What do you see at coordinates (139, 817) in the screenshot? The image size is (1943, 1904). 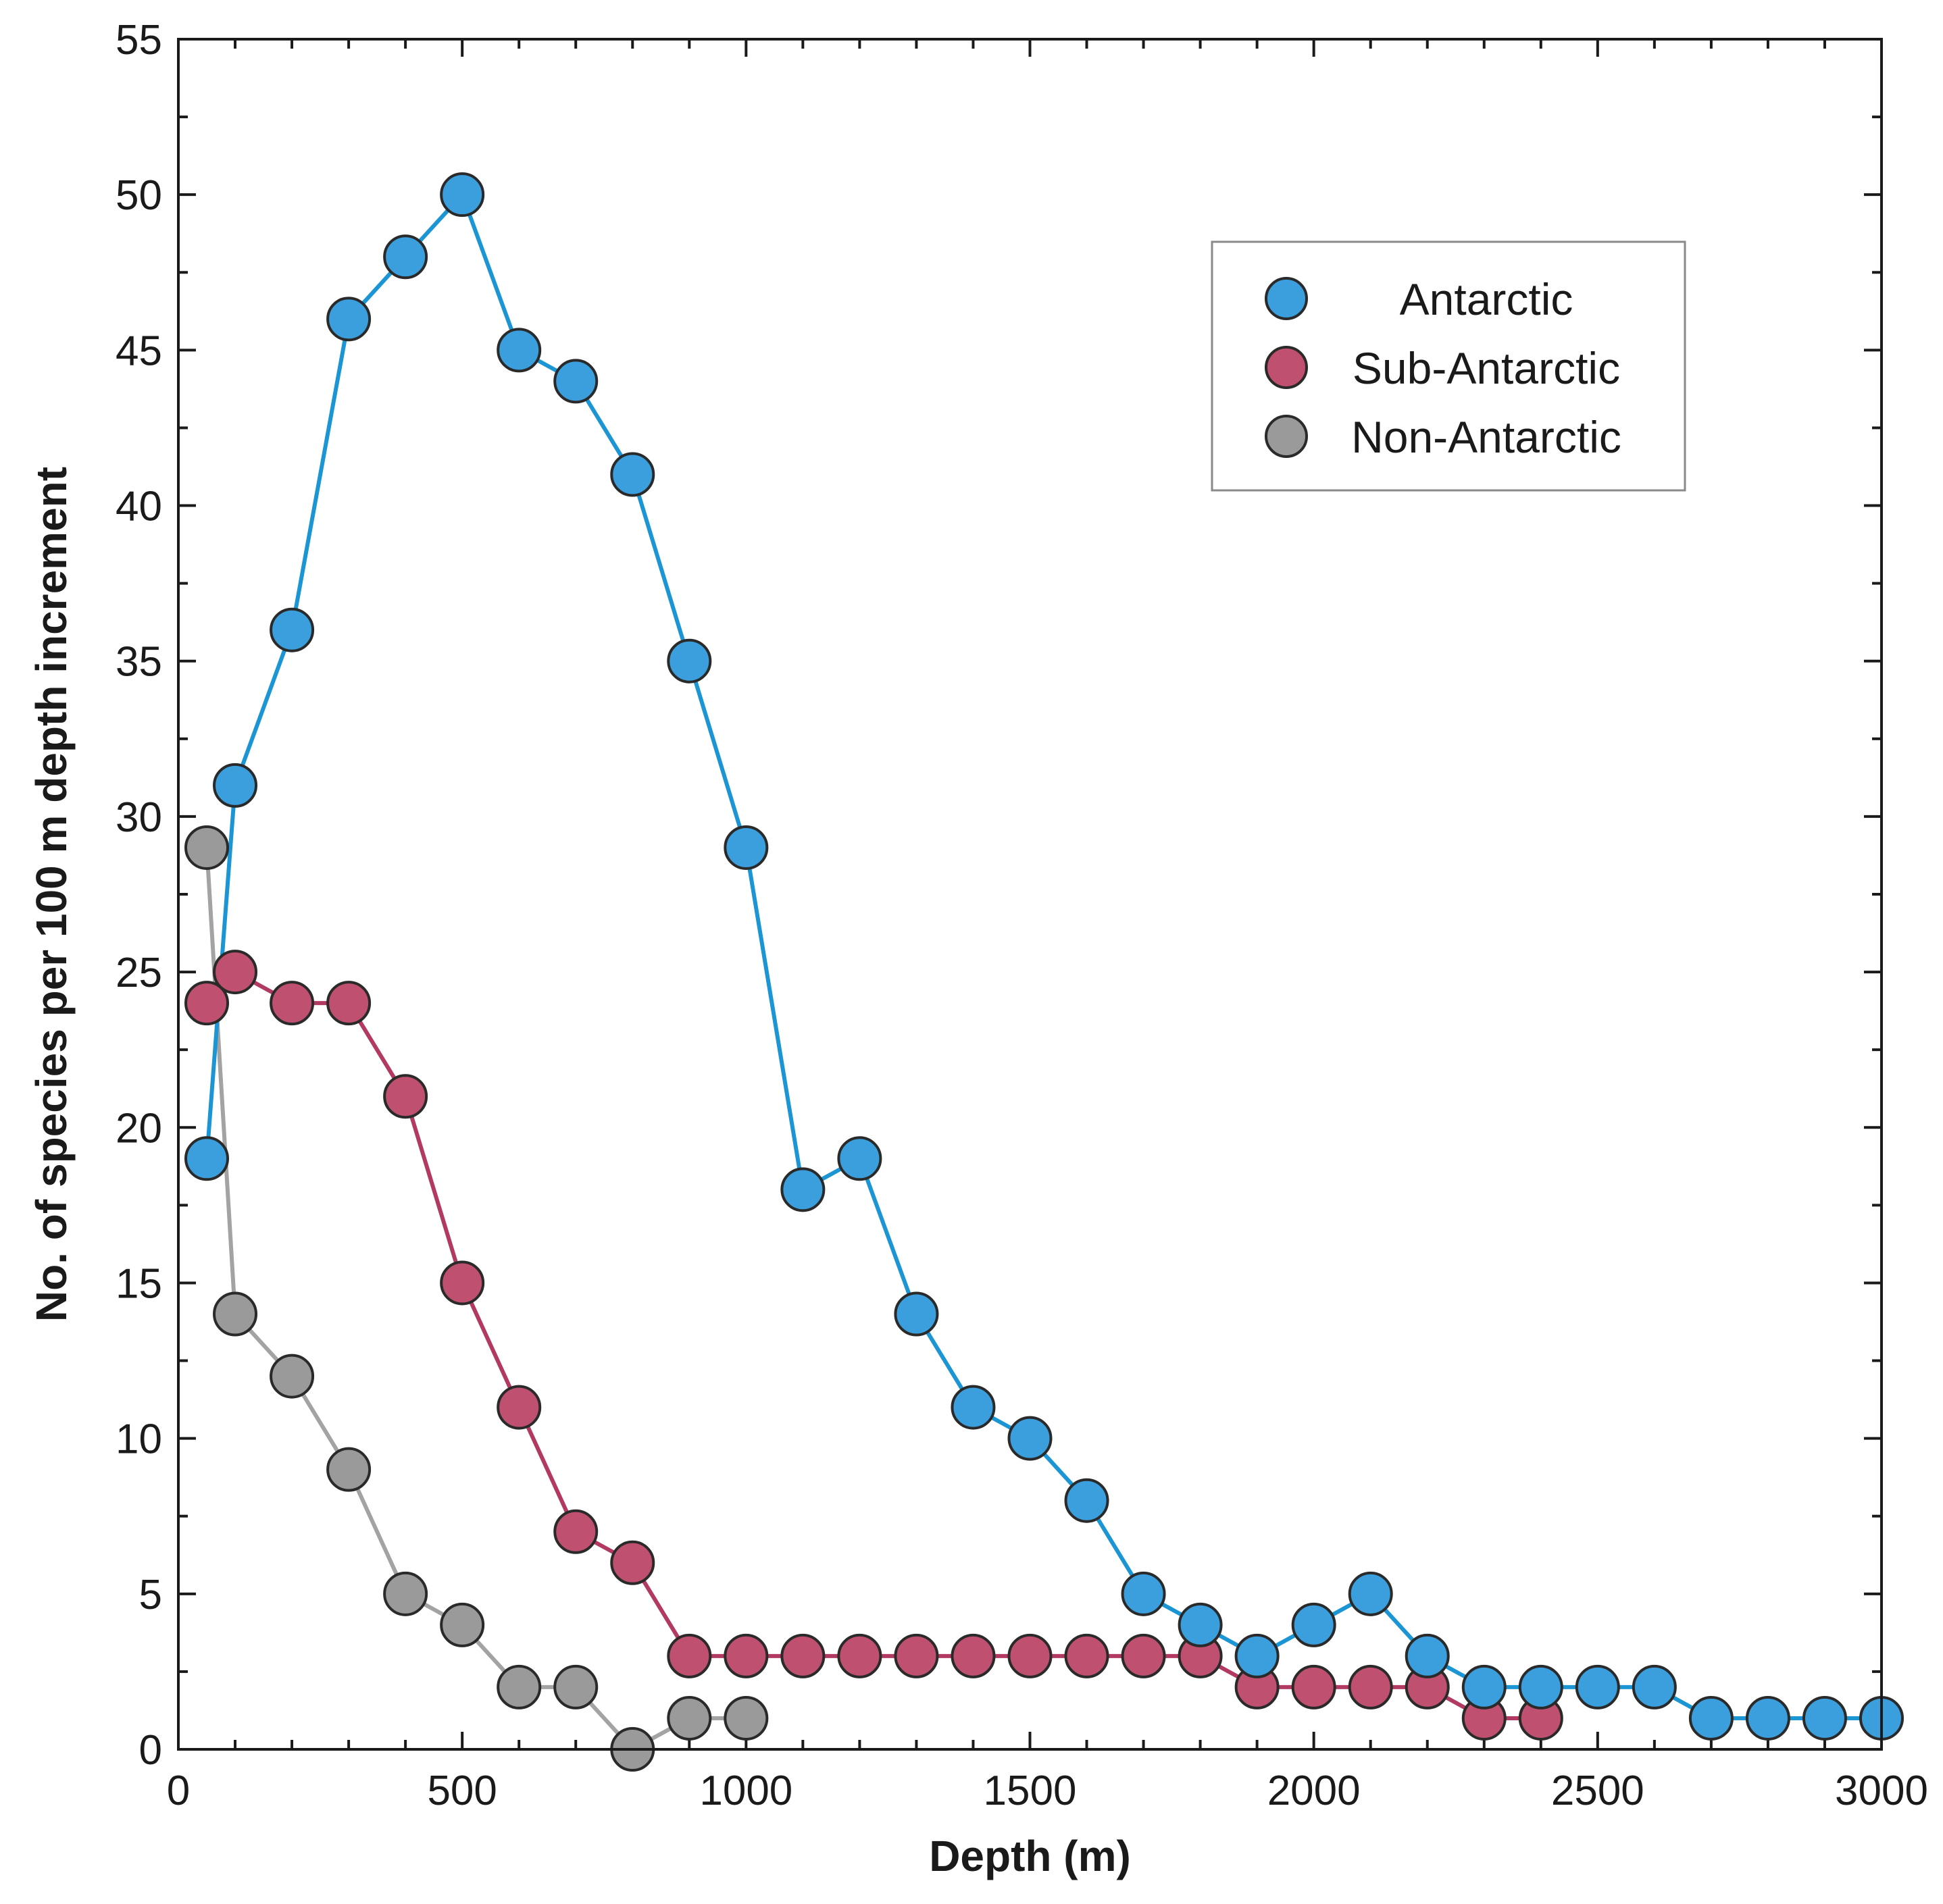 I see `y-tick-label: 30` at bounding box center [139, 817].